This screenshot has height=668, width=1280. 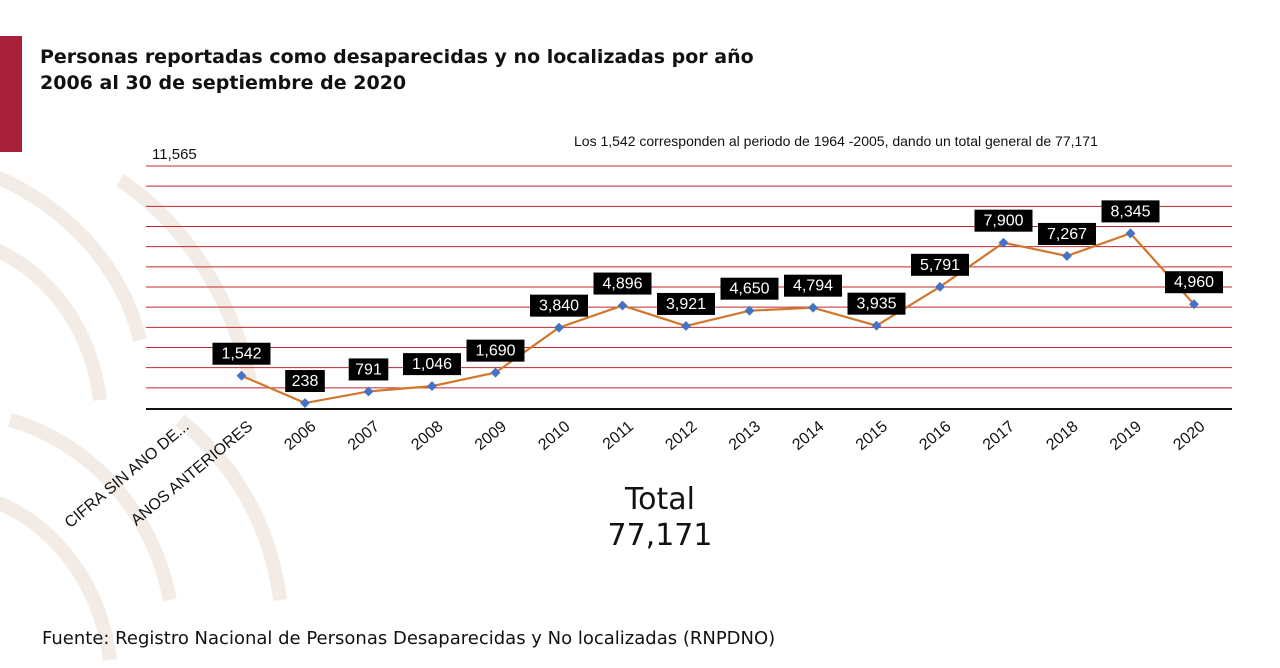 I want to click on title-line-2: 2006 al 30 de septiembre de 2020, so click(x=223, y=83).